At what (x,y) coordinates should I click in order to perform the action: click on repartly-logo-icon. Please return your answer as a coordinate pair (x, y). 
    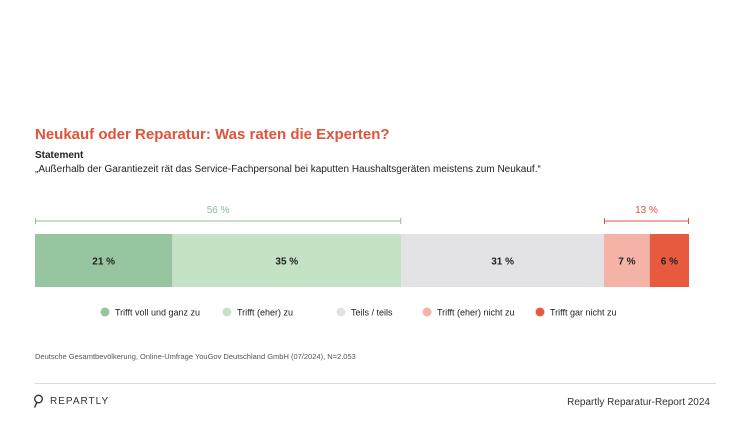
    Looking at the image, I should click on (38, 401).